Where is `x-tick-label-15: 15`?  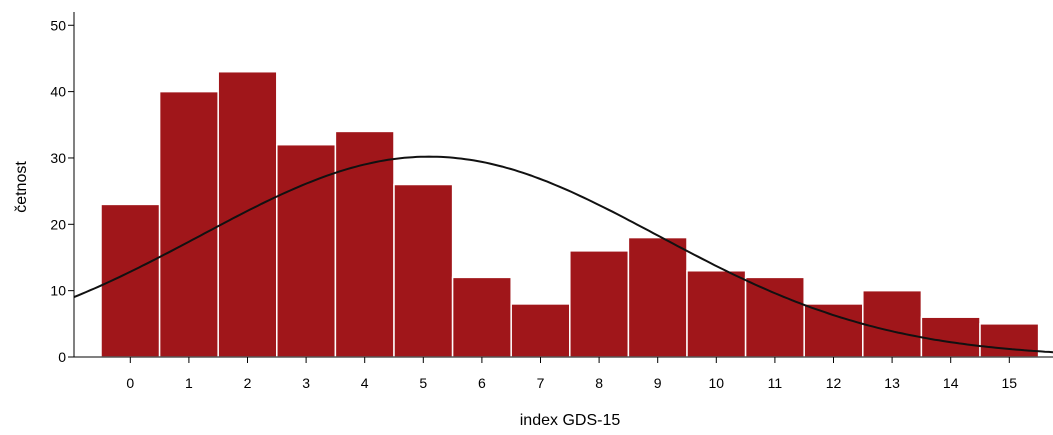
x-tick-label-15: 15 is located at coordinates (1010, 383).